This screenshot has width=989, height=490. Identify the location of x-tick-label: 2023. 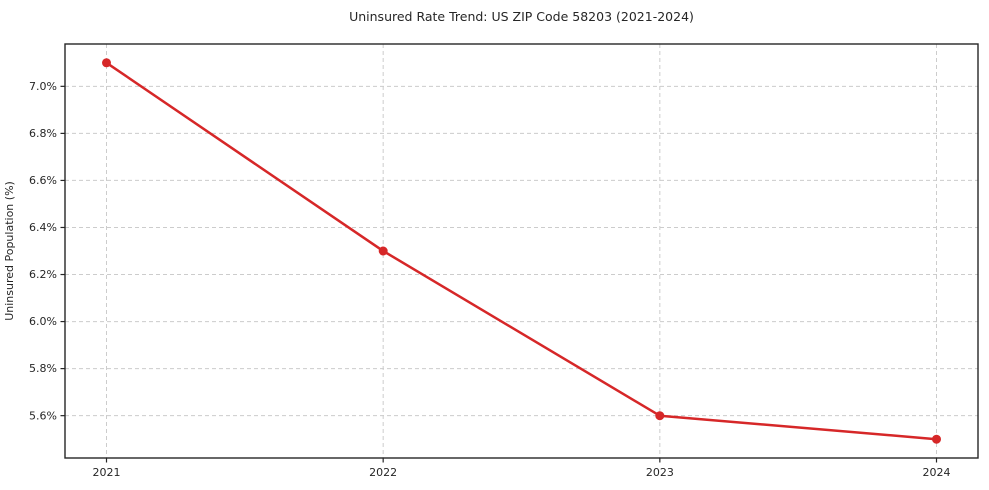
(660, 472).